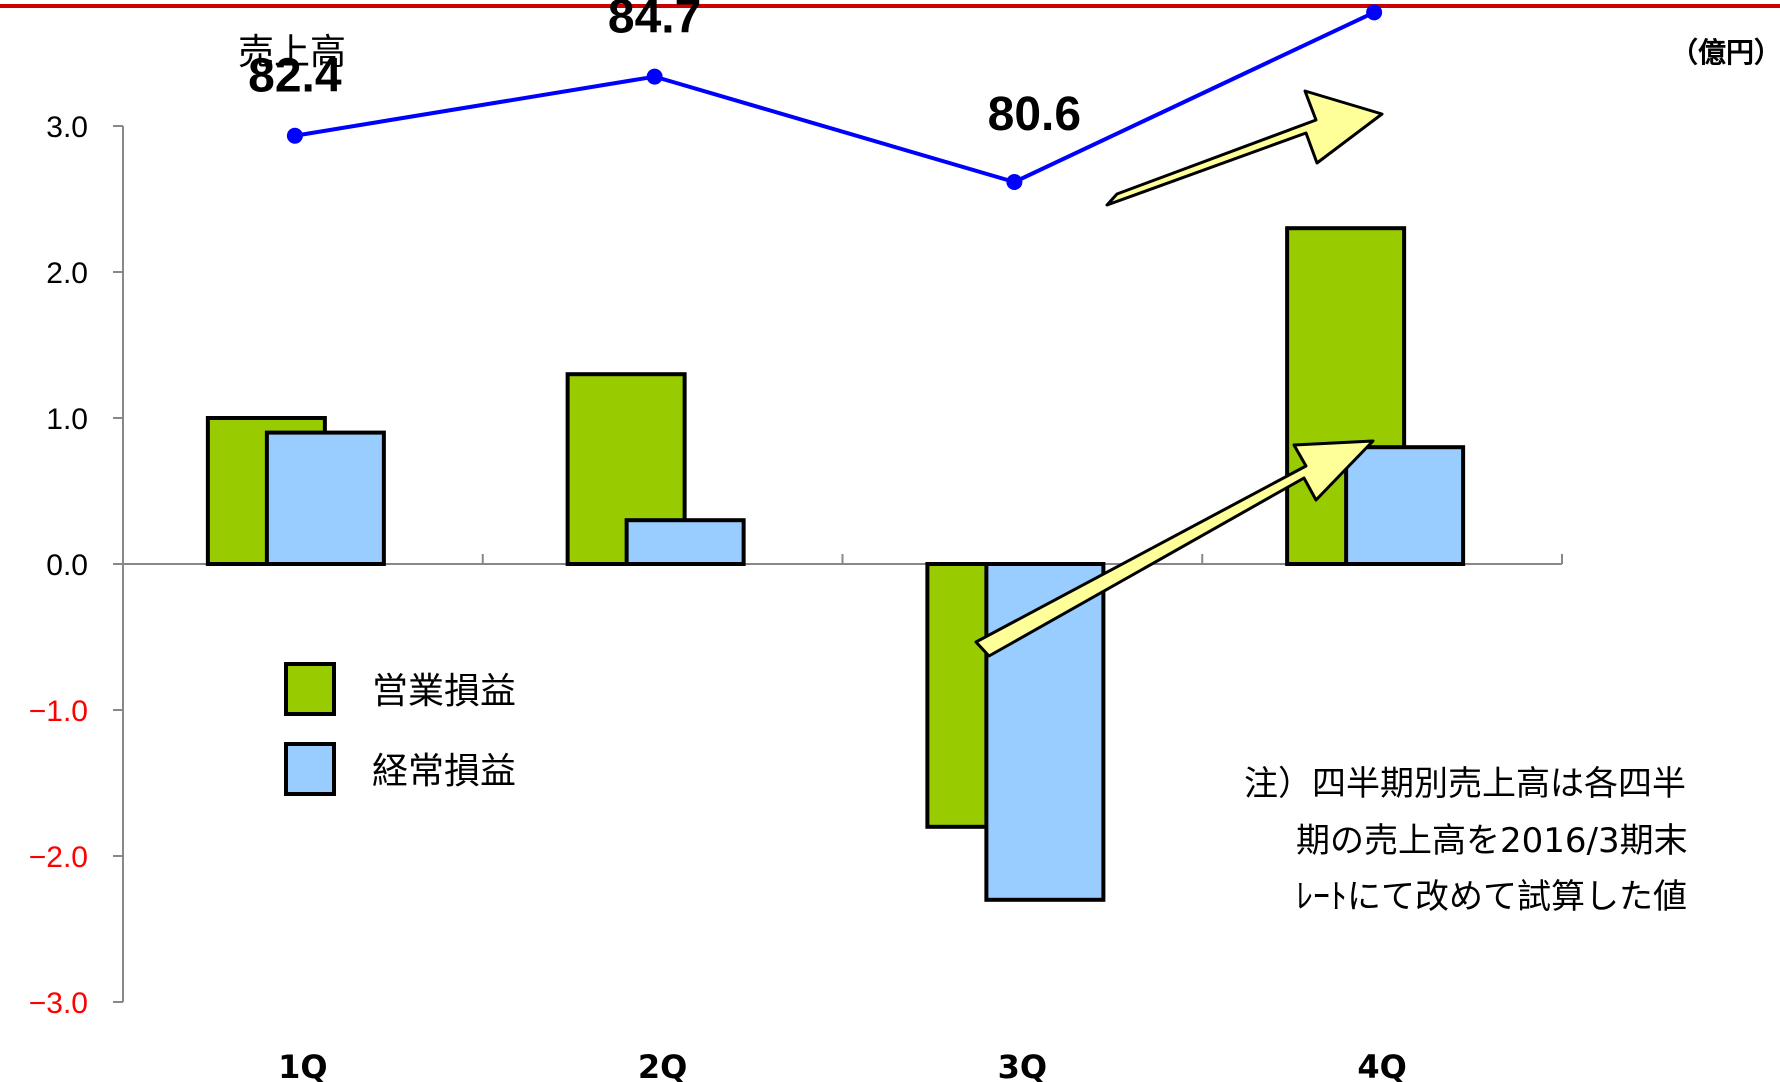  What do you see at coordinates (1034, 114) in the screenshot?
I see `revenue-data-label: 80.6` at bounding box center [1034, 114].